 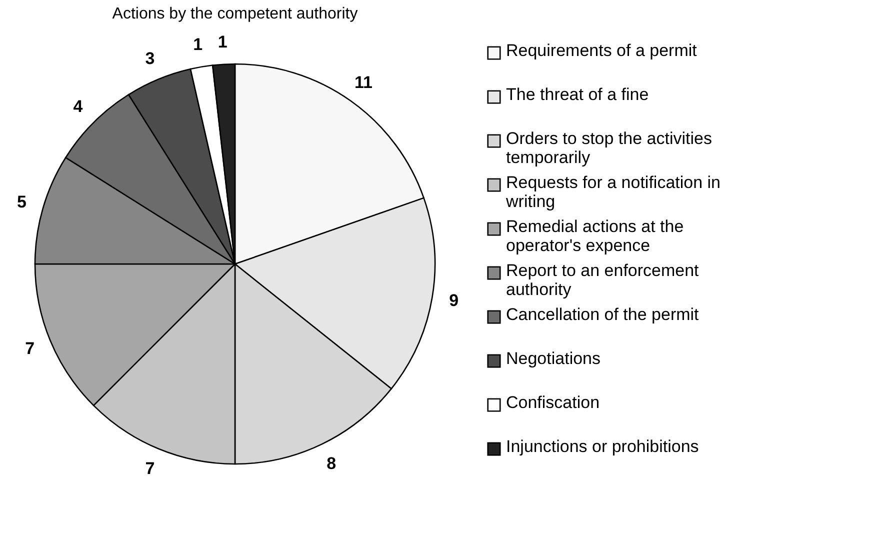 I want to click on legend-label: Requests for a notification in writing, so click(x=613, y=192).